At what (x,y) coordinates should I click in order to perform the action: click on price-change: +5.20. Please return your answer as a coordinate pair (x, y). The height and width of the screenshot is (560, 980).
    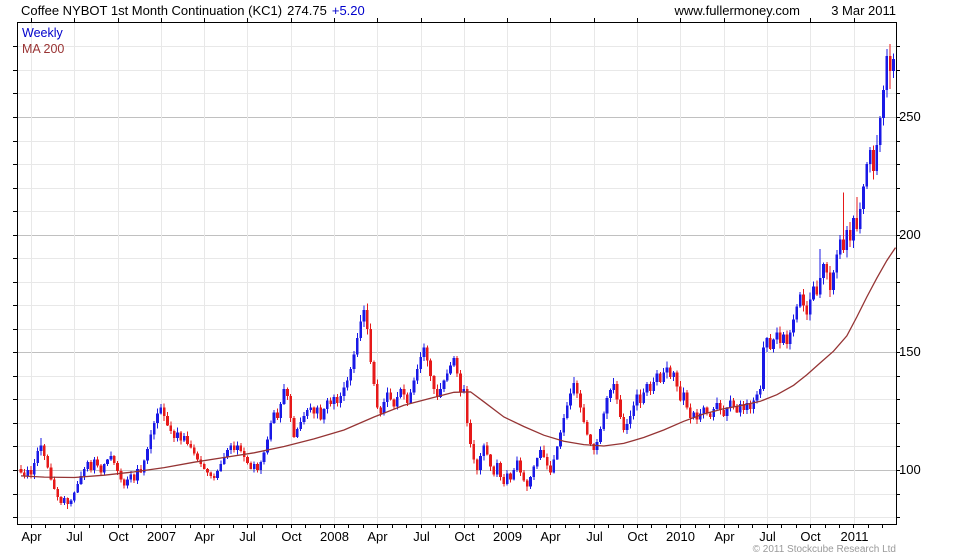
    Looking at the image, I should click on (348, 10).